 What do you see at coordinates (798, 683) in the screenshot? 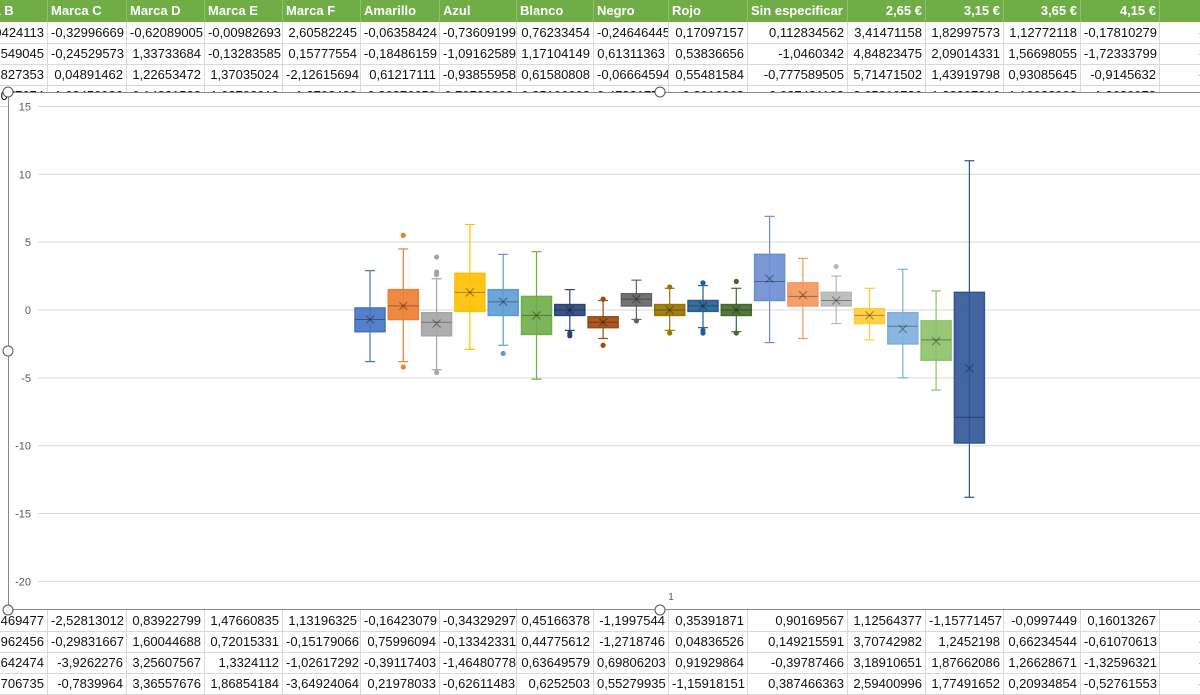
I see `cell: 0,387466363` at bounding box center [798, 683].